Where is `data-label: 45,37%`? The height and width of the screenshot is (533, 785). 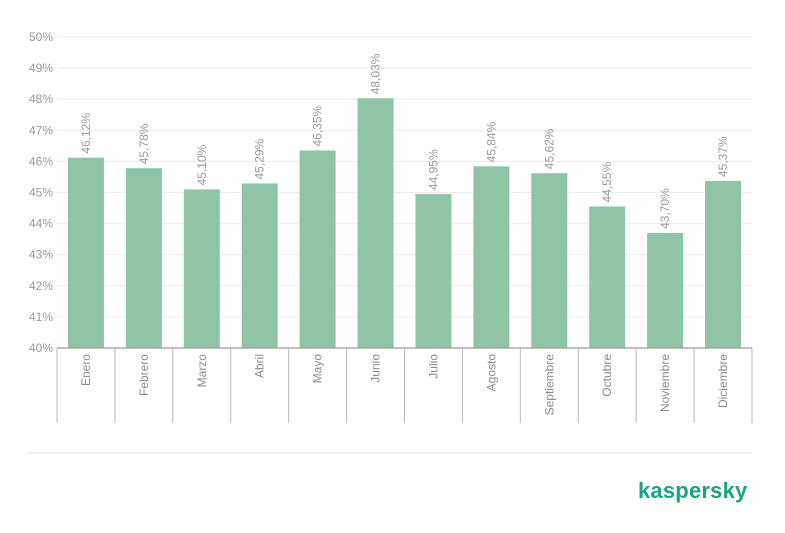 data-label: 45,37% is located at coordinates (723, 156).